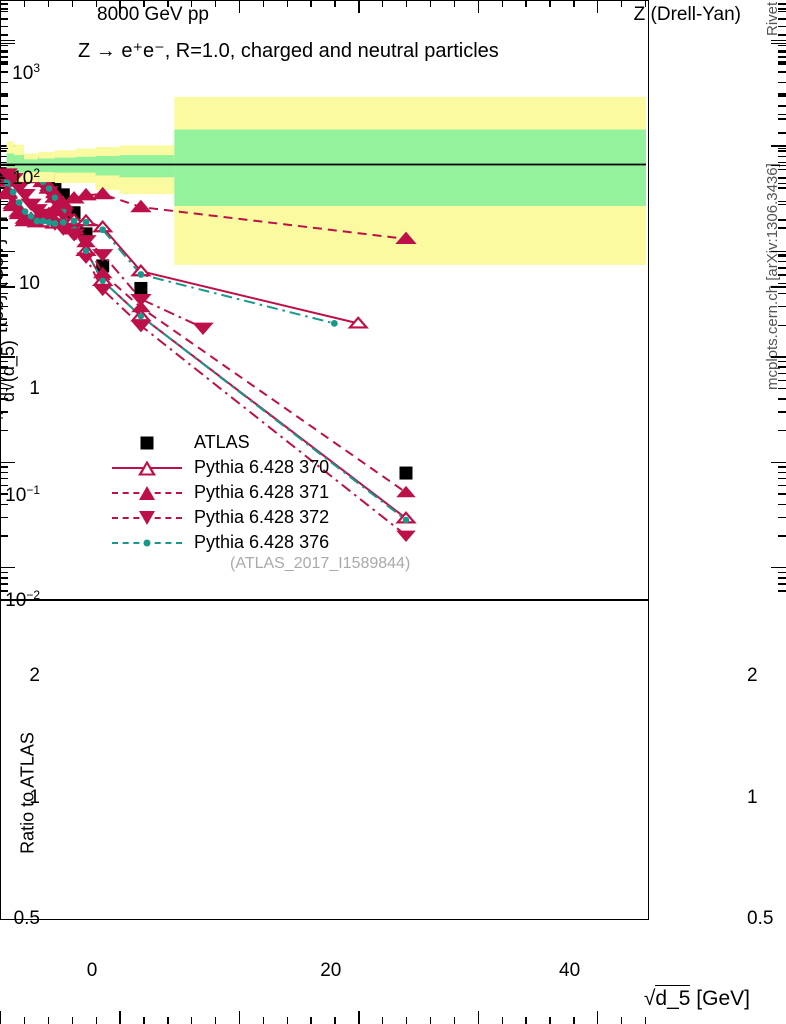  What do you see at coordinates (147, 492) in the screenshot?
I see `legend-up-triangle-marker` at bounding box center [147, 492].